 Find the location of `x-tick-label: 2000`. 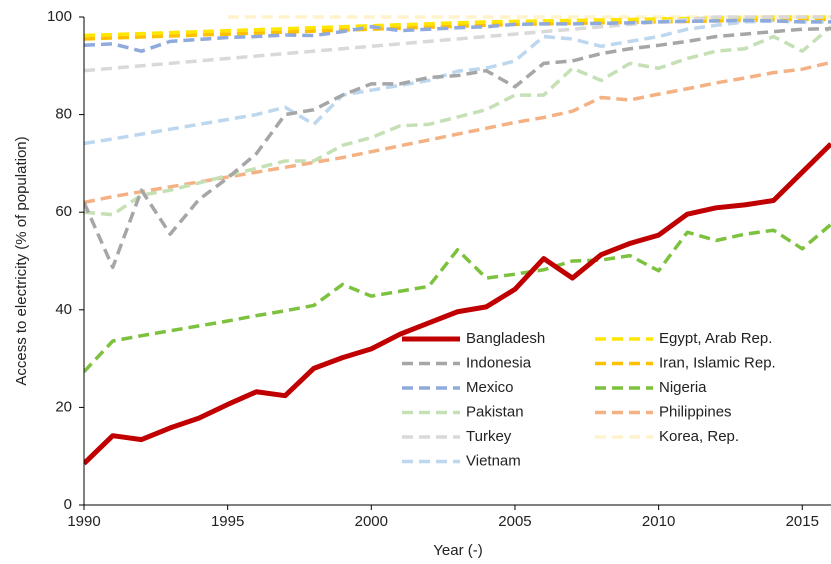

x-tick-label: 2000 is located at coordinates (371, 521).